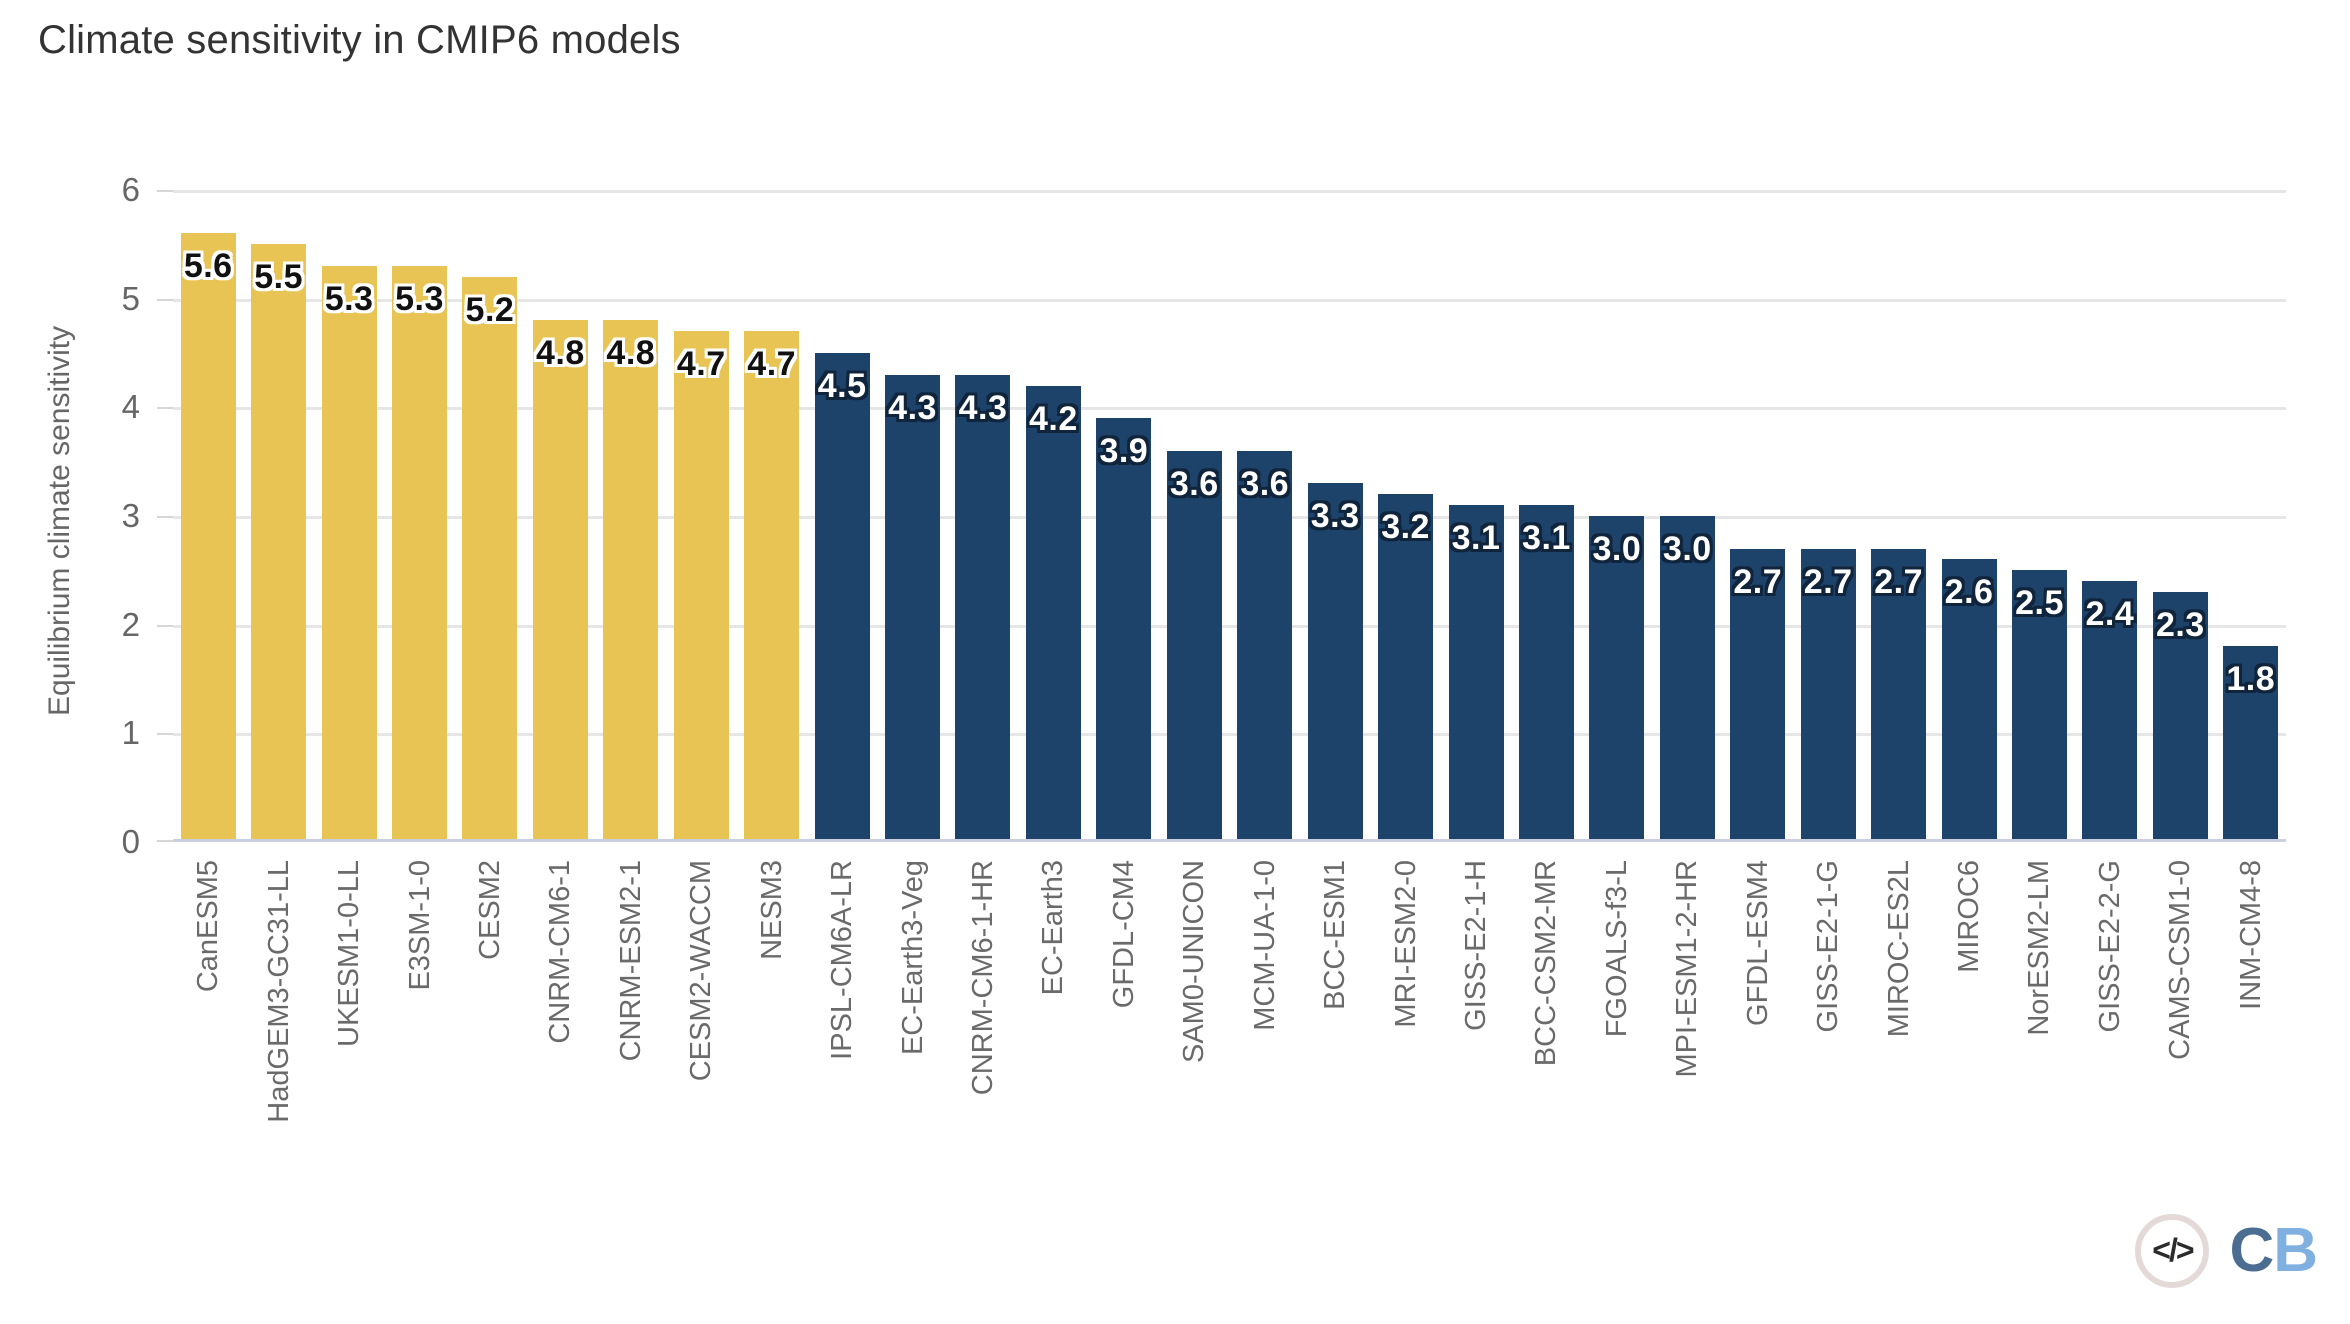  What do you see at coordinates (279, 277) in the screenshot?
I see `bar-value-label: 5.5` at bounding box center [279, 277].